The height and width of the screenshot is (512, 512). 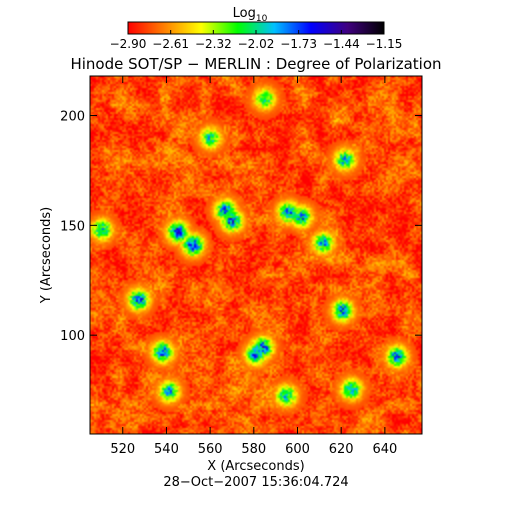 What do you see at coordinates (255, 466) in the screenshot?
I see `x-axis-label: X (Arcseconds)` at bounding box center [255, 466].